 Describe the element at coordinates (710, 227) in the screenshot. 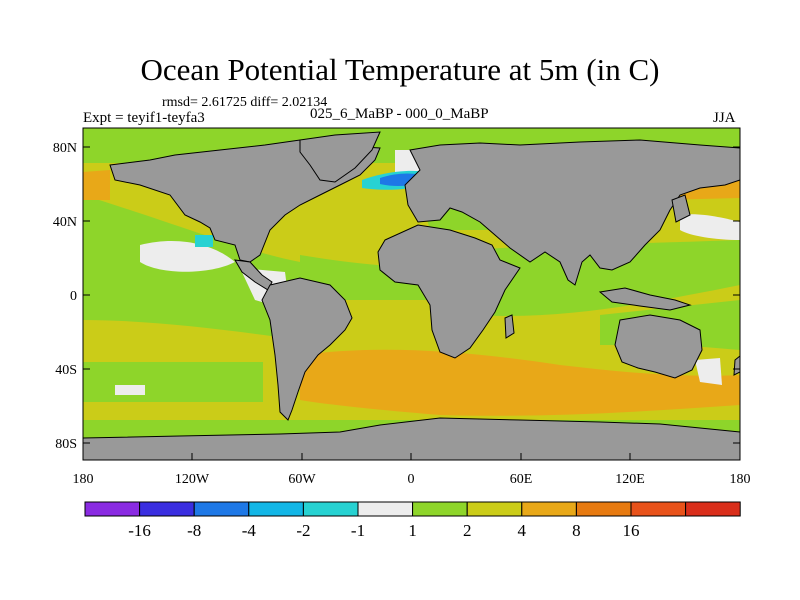

I see `west-pacific-white` at that location.